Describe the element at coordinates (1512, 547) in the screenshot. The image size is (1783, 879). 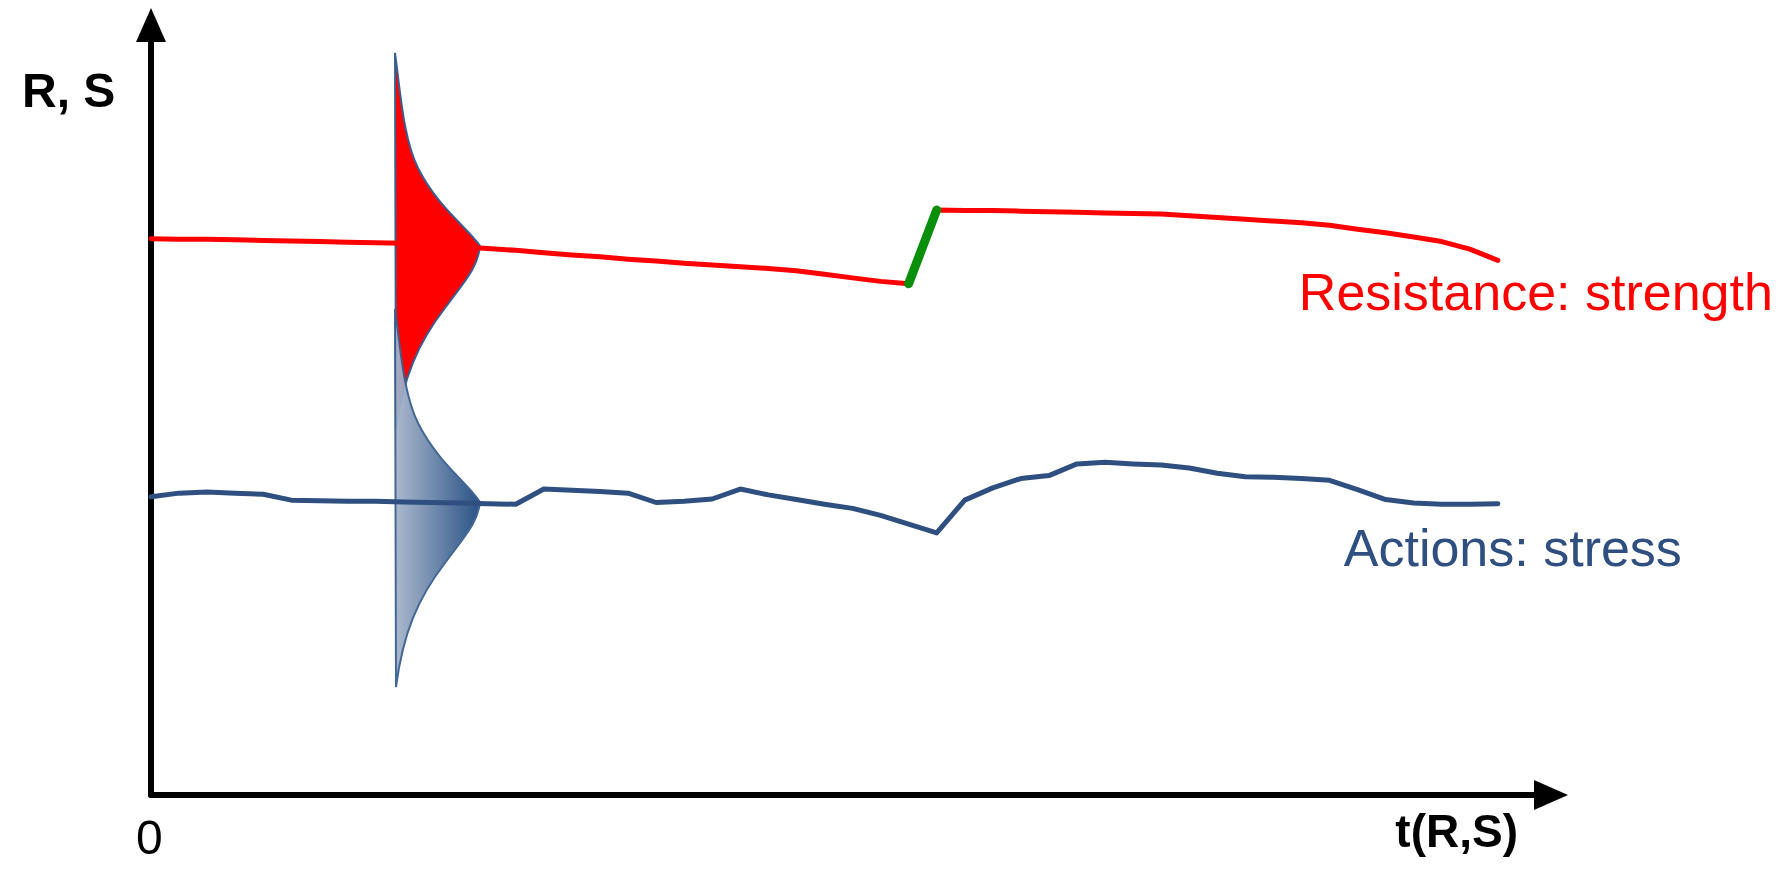
I see `series-label: Actions: stress` at that location.